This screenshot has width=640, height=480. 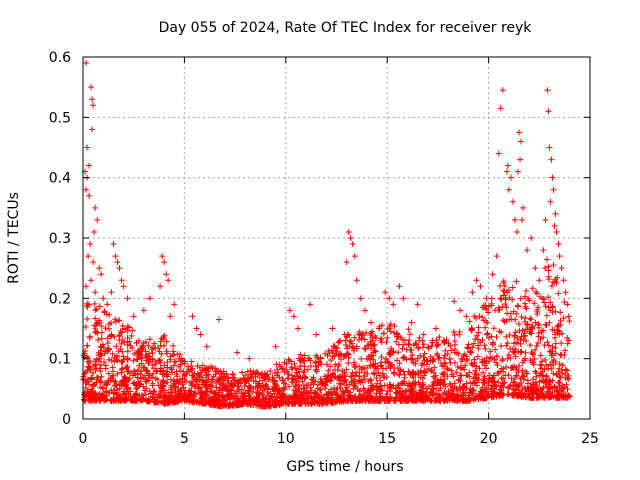 What do you see at coordinates (60, 179) in the screenshot?
I see `y-tick-label: 0.4` at bounding box center [60, 179].